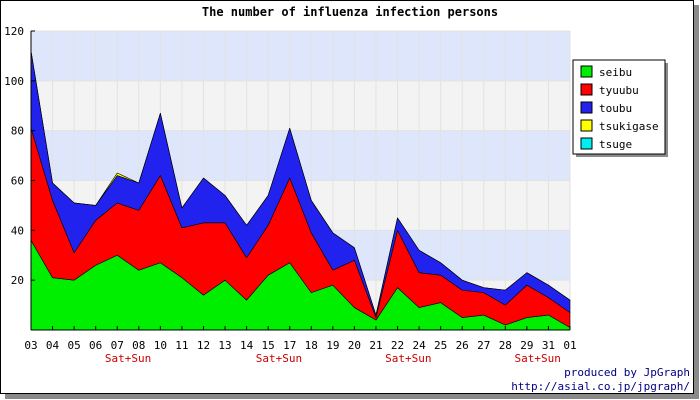  Describe the element at coordinates (181, 345) in the screenshot. I see `x-tick-label: 11` at that location.